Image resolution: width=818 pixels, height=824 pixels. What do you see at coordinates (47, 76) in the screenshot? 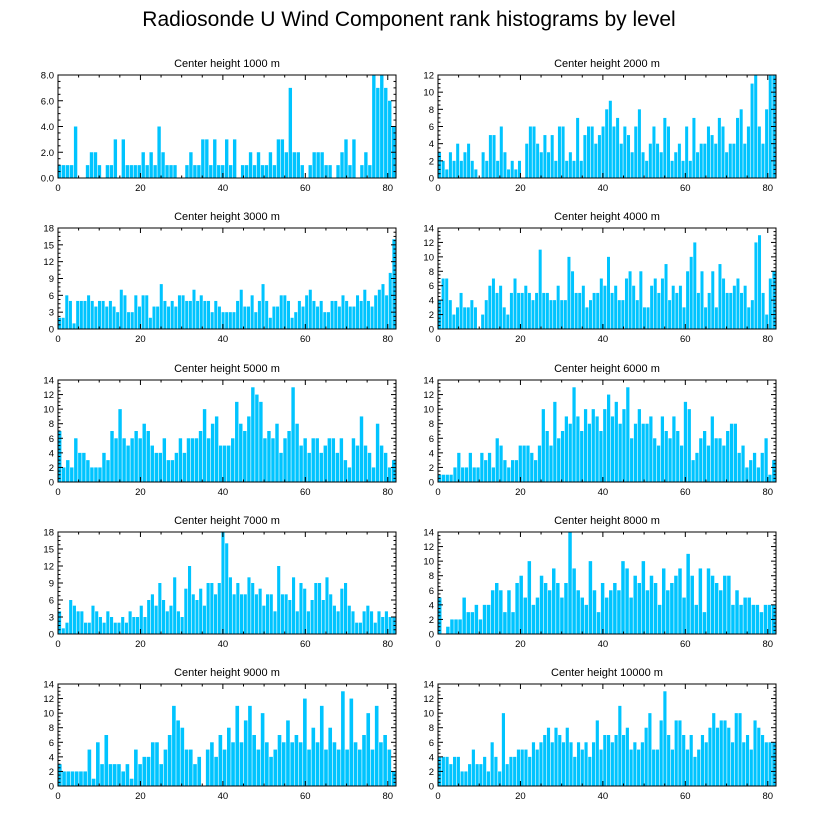
I see `y-tick-label: 8.0` at bounding box center [47, 76].